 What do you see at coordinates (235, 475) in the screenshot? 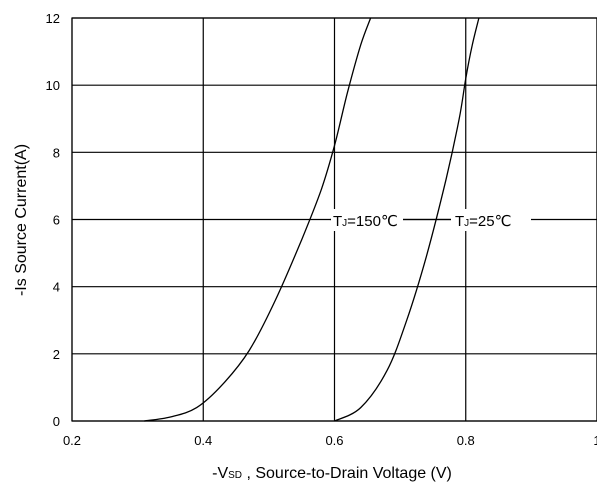
I see `x-axis-title-subscript: SD` at bounding box center [235, 475].